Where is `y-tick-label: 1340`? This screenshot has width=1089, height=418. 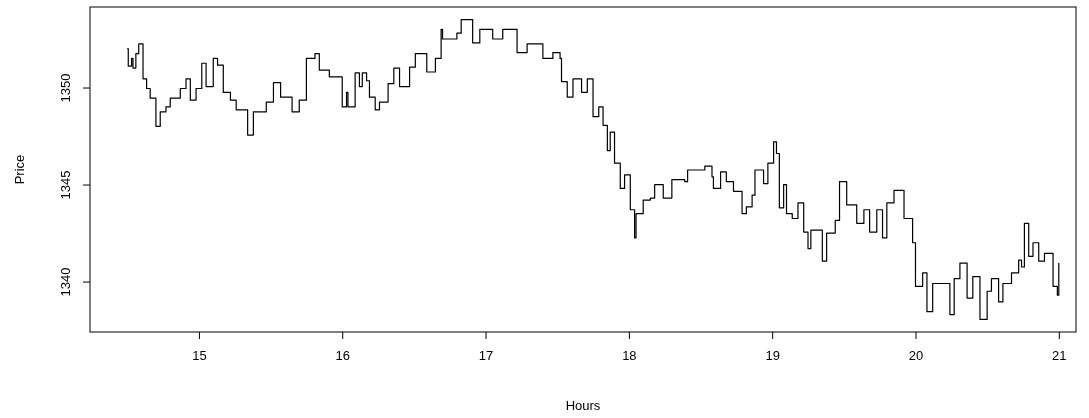 y-tick-label: 1340 is located at coordinates (65, 282).